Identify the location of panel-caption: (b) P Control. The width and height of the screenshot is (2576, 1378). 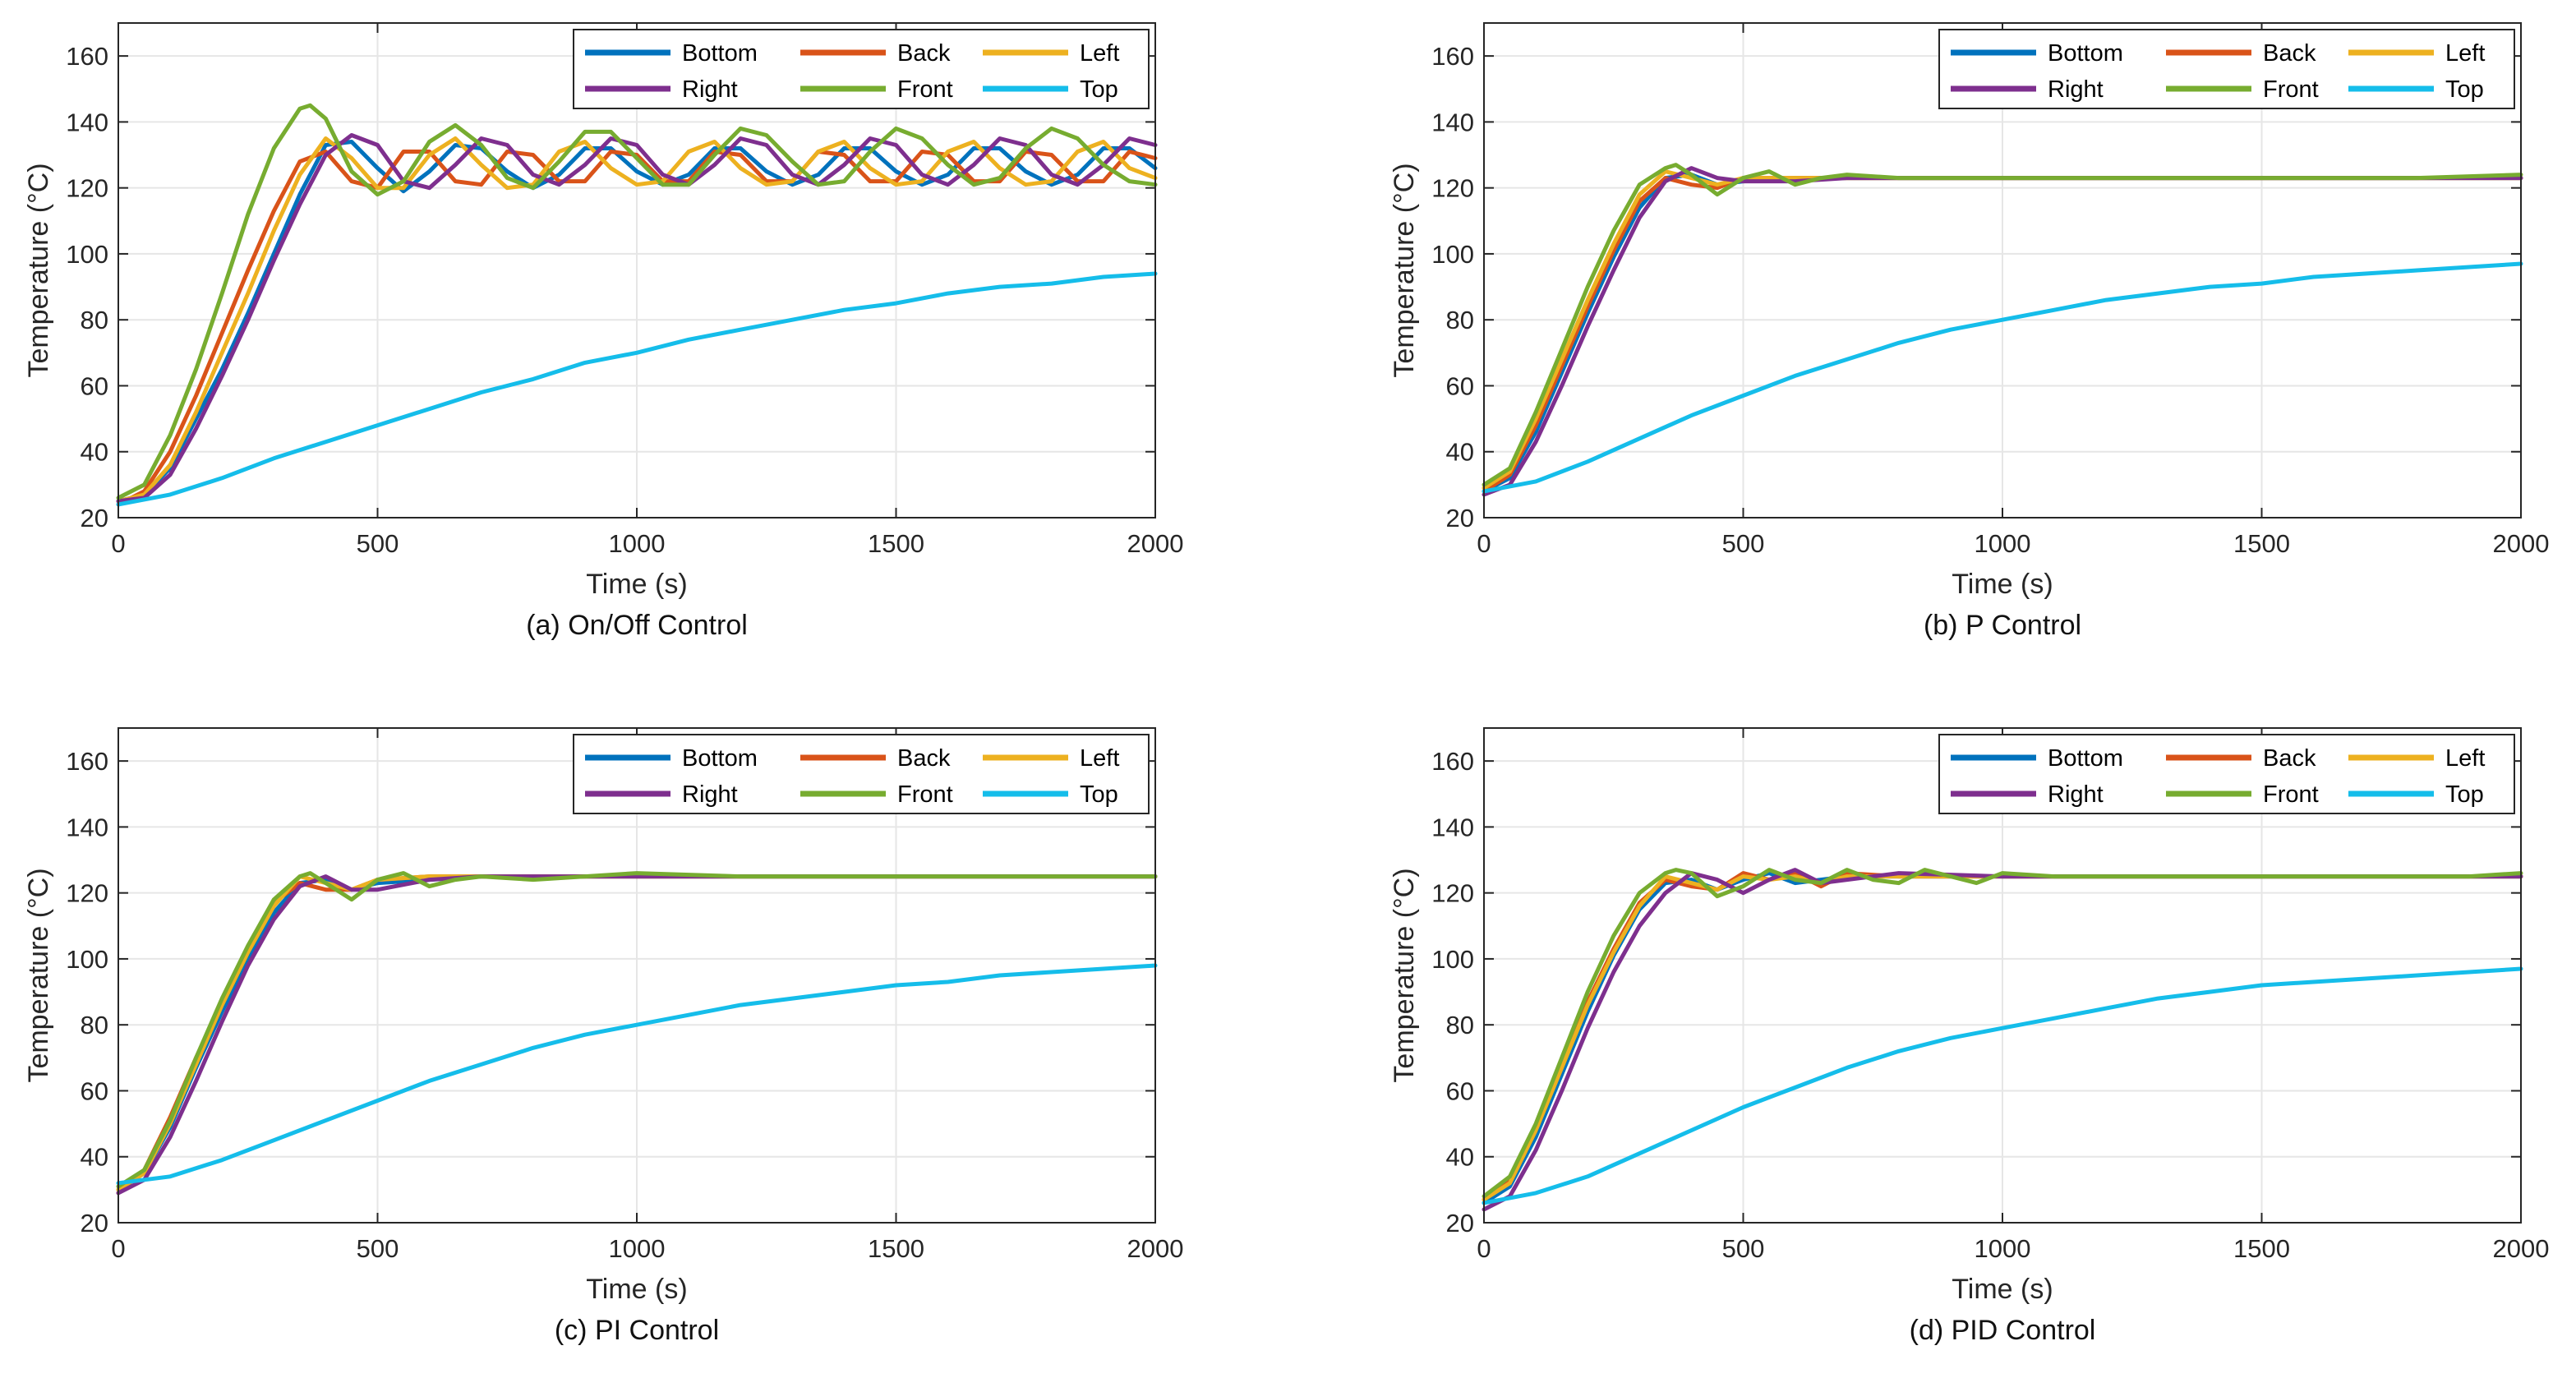
(2002, 625).